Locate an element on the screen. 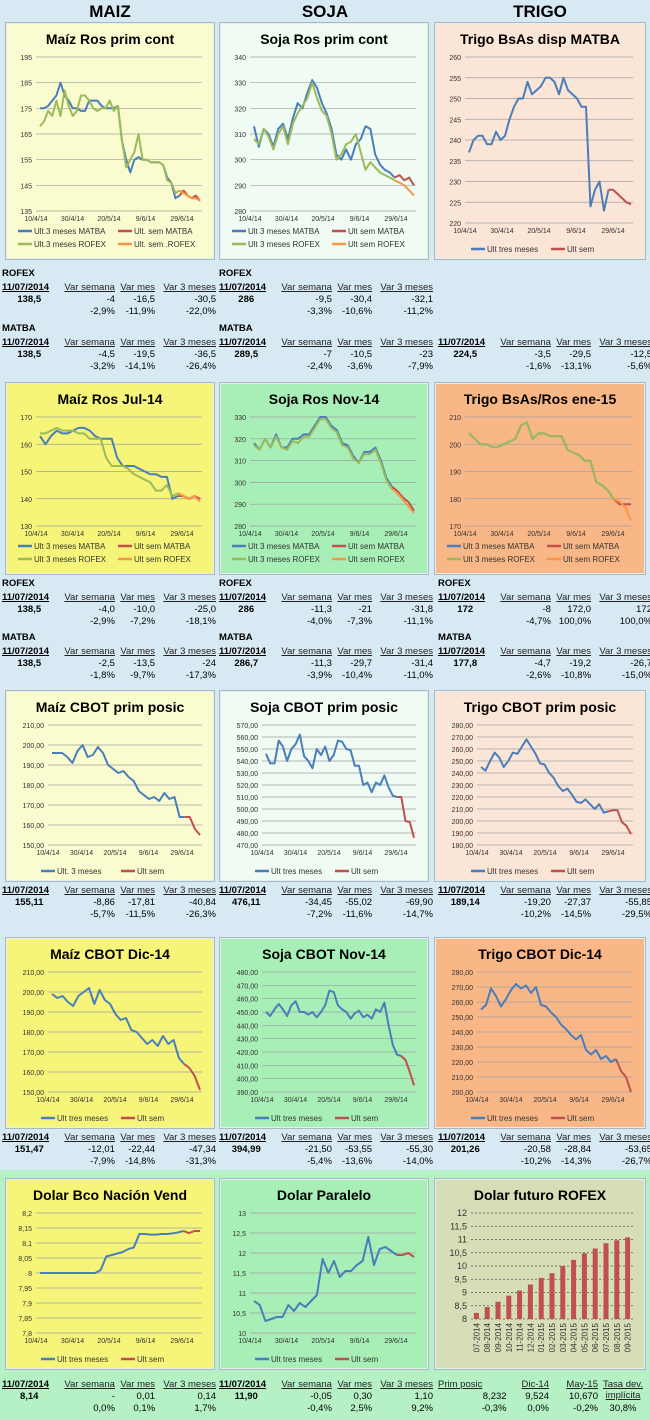 The width and height of the screenshot is (650, 1420). y-tick-label: 180,00 is located at coordinates (463, 846).